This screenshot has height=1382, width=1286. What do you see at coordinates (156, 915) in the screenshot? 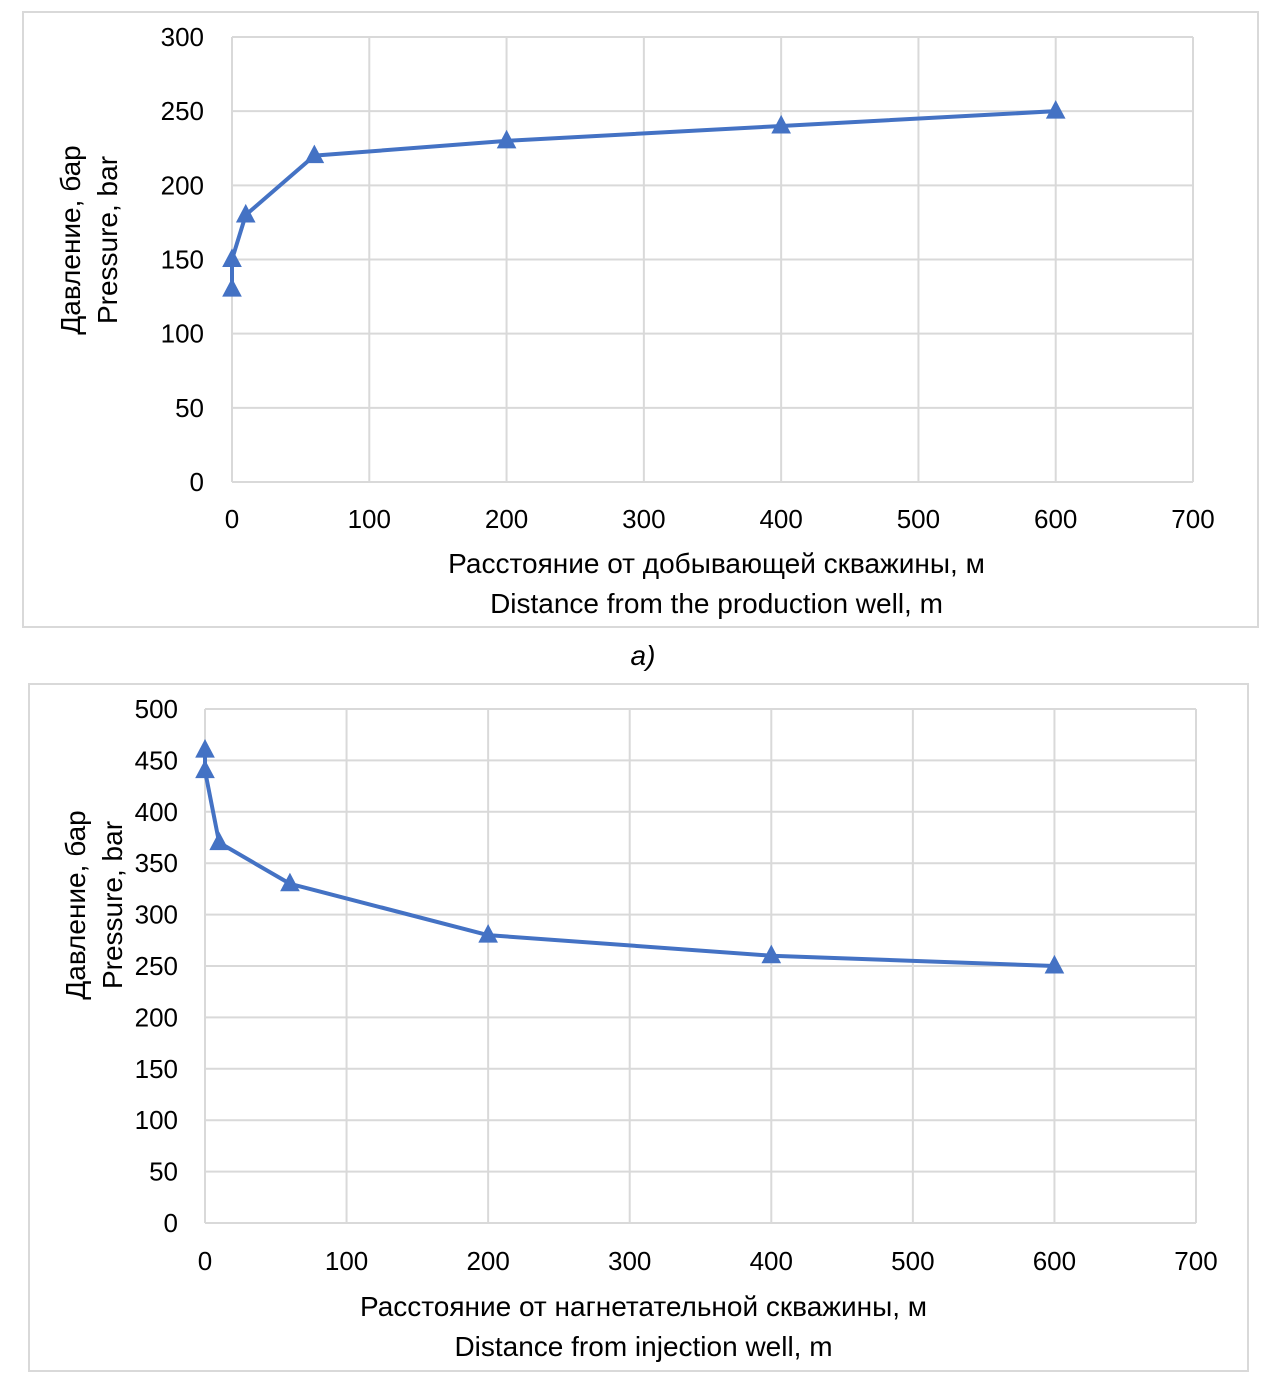
I see `chart-b-ytick-label-300: 300` at bounding box center [156, 915].